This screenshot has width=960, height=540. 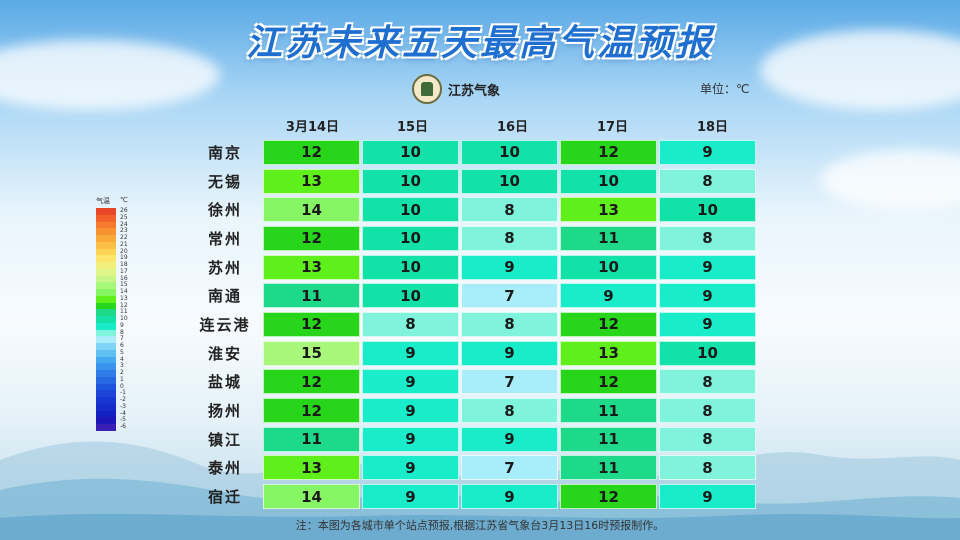 I want to click on legend-level: 15, so click(x=112, y=285).